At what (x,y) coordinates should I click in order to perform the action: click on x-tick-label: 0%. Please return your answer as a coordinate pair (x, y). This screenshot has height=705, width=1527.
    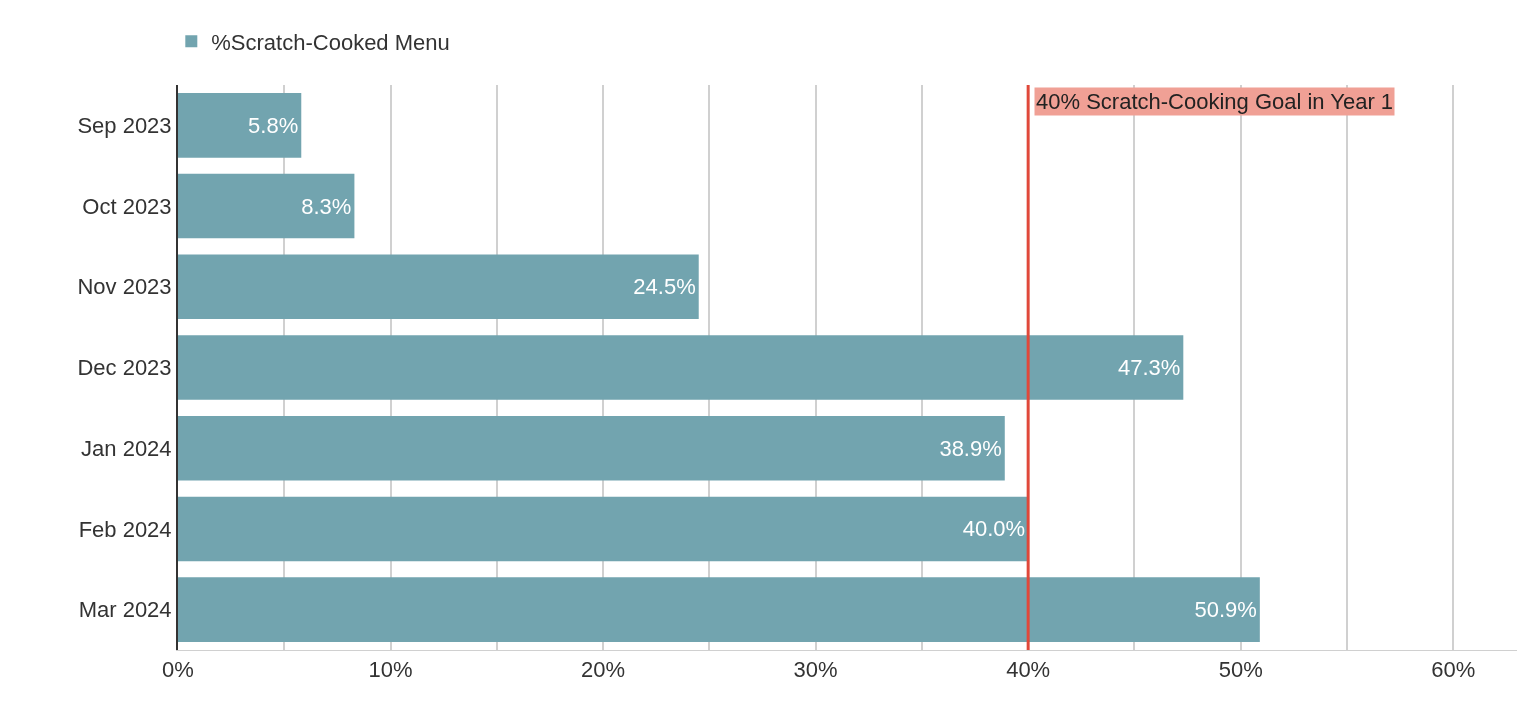
    Looking at the image, I should click on (178, 670).